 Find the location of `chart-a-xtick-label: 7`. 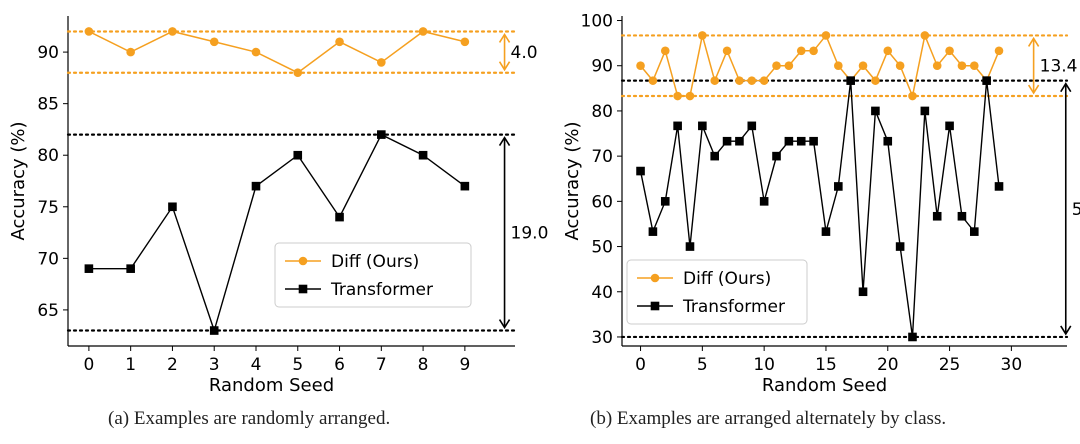

chart-a-xtick-label: 7 is located at coordinates (381, 365).